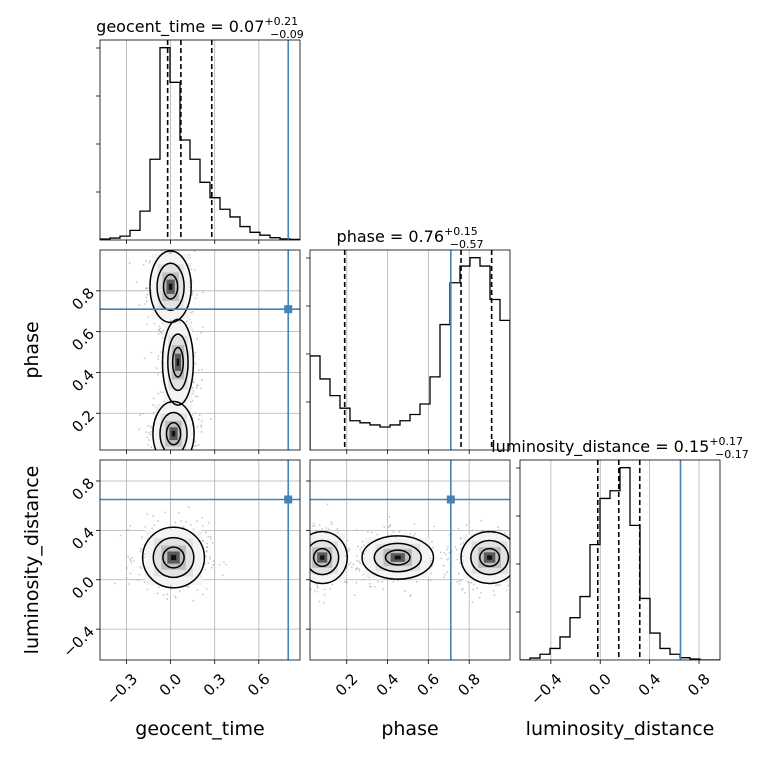 The width and height of the screenshot is (760, 760). What do you see at coordinates (200, 350) in the screenshot?
I see `joint-geocent_time-phase-frame` at bounding box center [200, 350].